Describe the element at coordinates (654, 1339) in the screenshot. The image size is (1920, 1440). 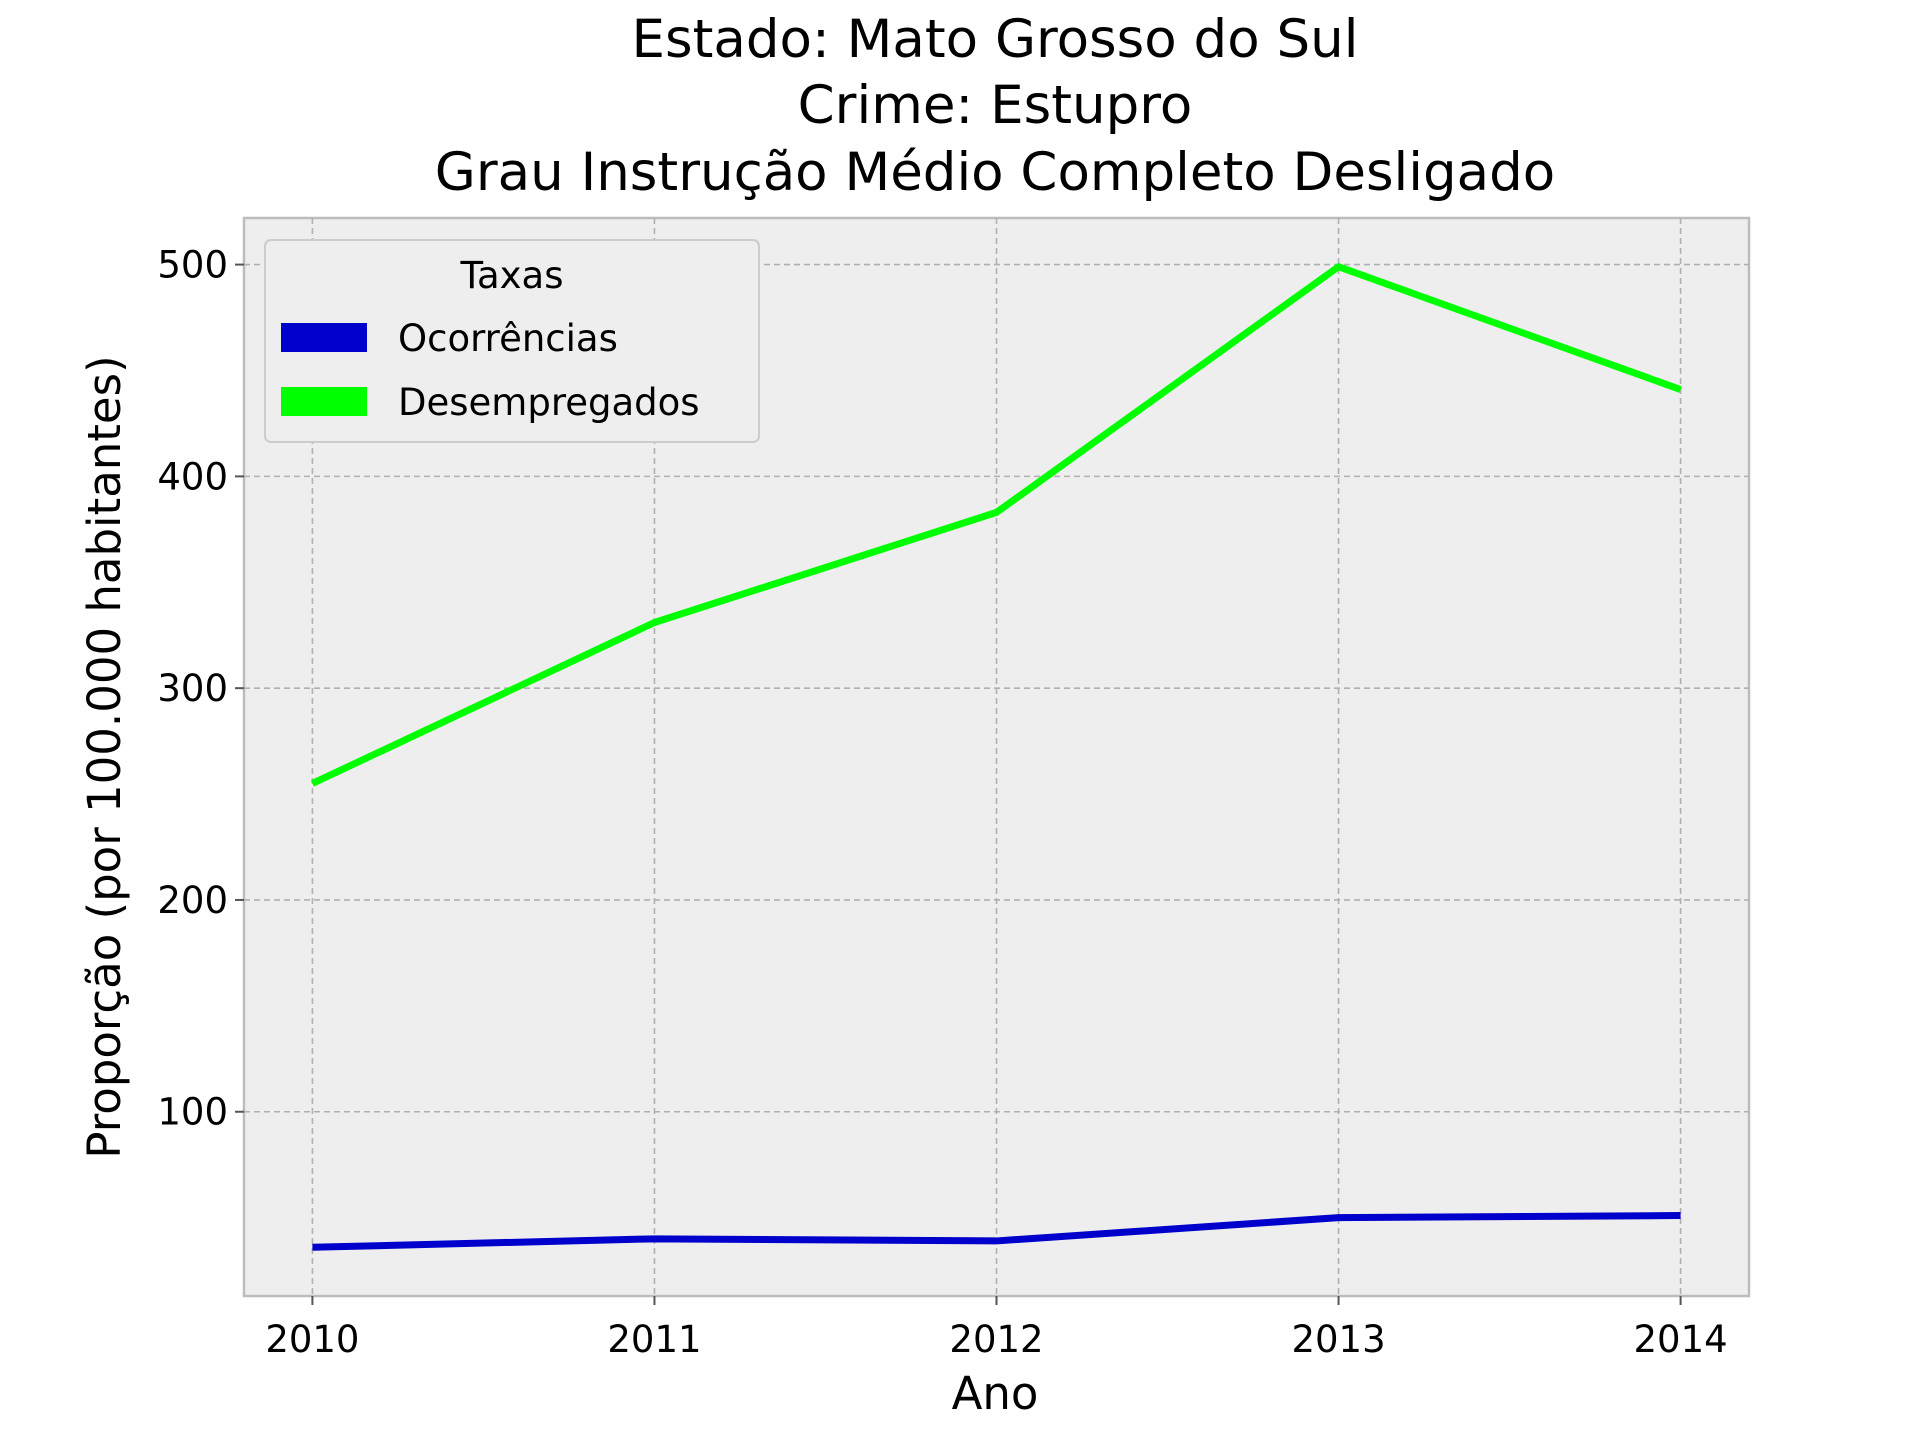
I see `x-tick-label: 2011` at that location.